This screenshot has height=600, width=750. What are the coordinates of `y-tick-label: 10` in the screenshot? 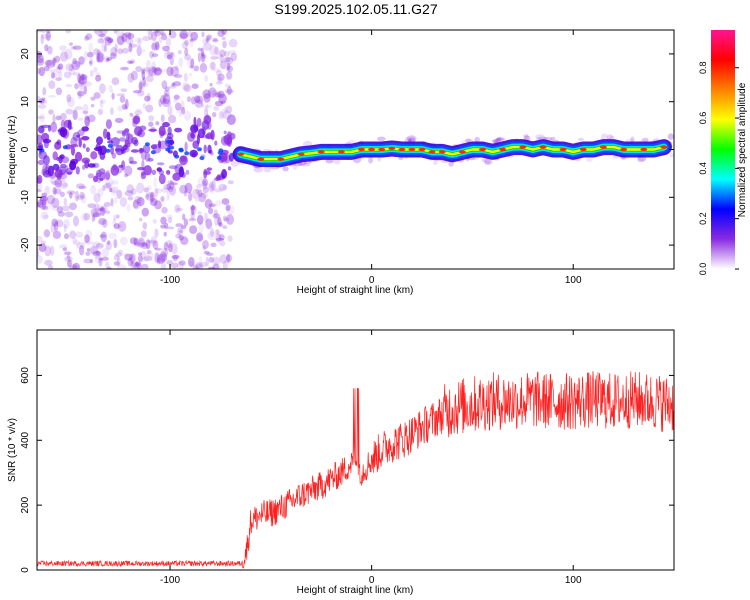 It's located at (25, 102).